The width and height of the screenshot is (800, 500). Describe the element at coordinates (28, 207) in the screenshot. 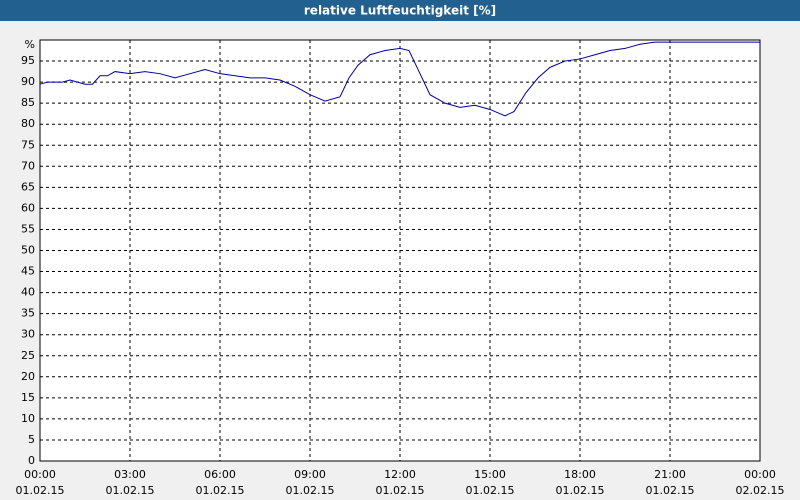

I see `y-tick-label: 60` at that location.